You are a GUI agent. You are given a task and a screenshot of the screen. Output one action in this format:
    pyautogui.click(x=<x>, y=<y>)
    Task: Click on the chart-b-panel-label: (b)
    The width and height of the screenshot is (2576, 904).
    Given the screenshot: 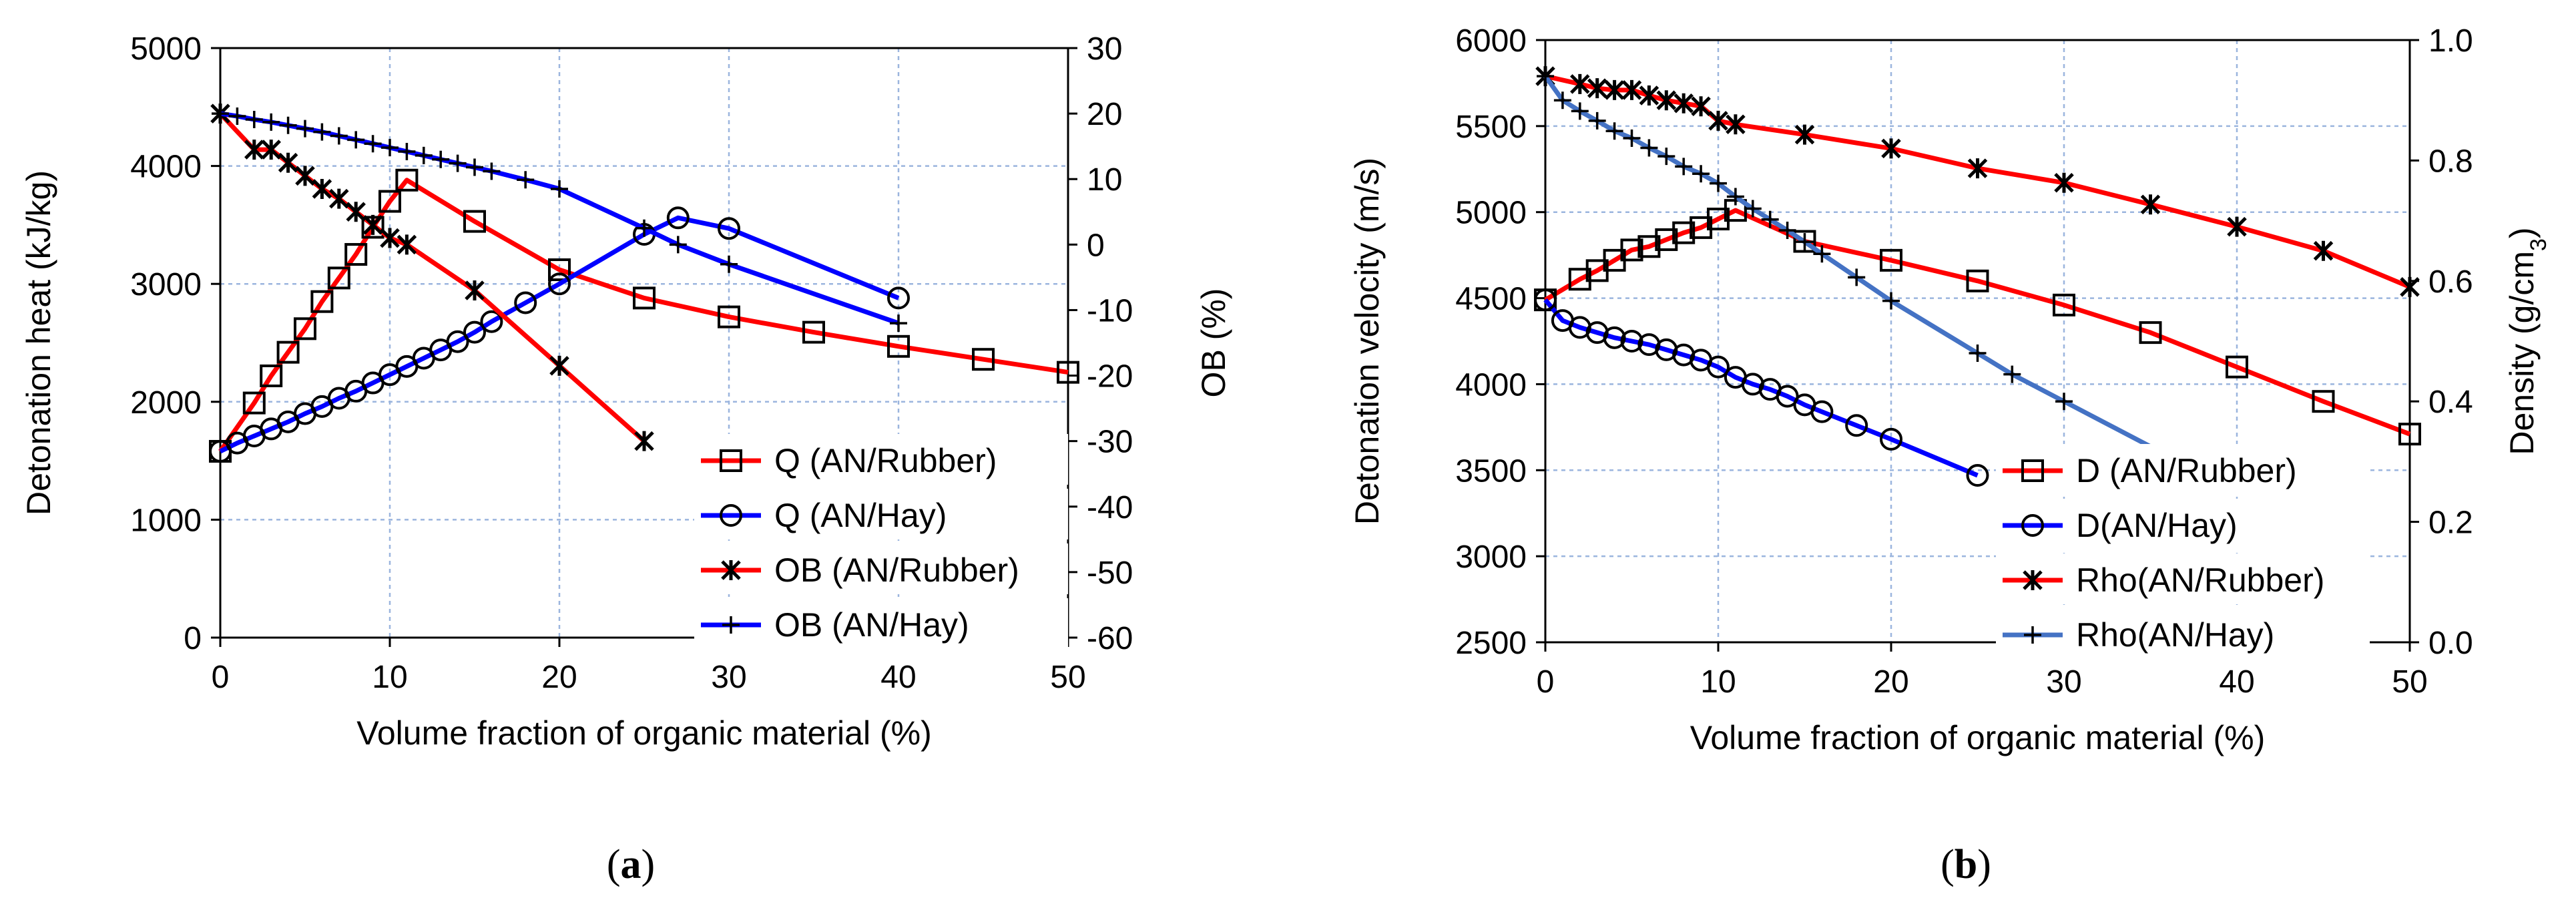 What is the action you would take?
    pyautogui.click(x=1966, y=864)
    